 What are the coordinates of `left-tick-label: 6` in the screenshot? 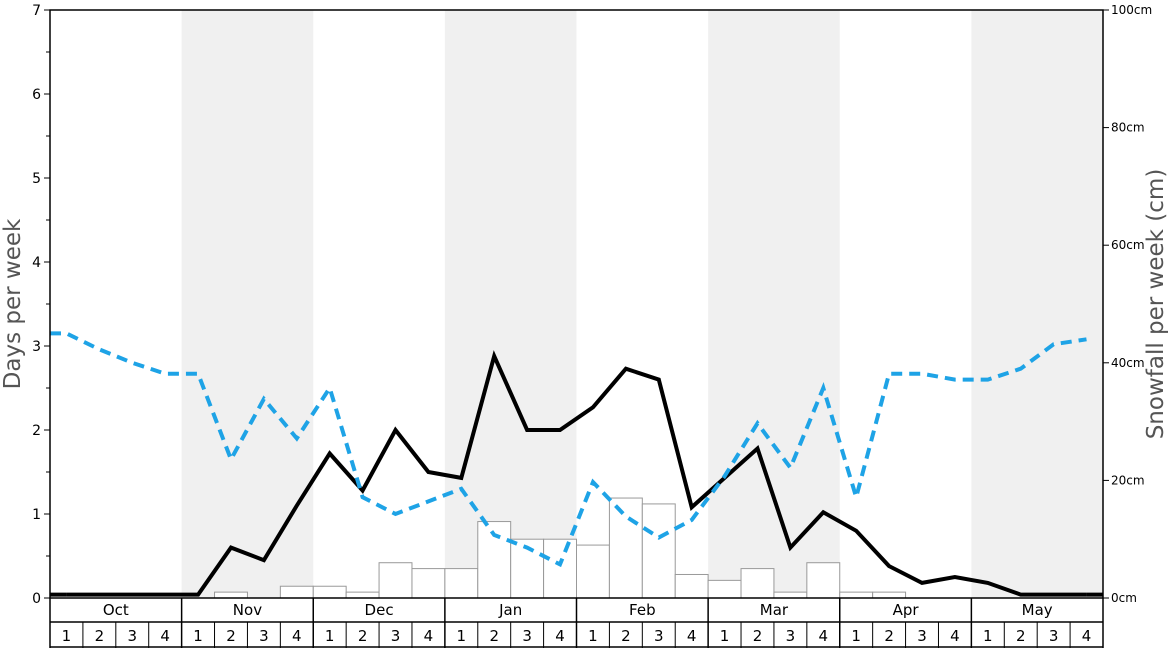 It's located at (36, 95).